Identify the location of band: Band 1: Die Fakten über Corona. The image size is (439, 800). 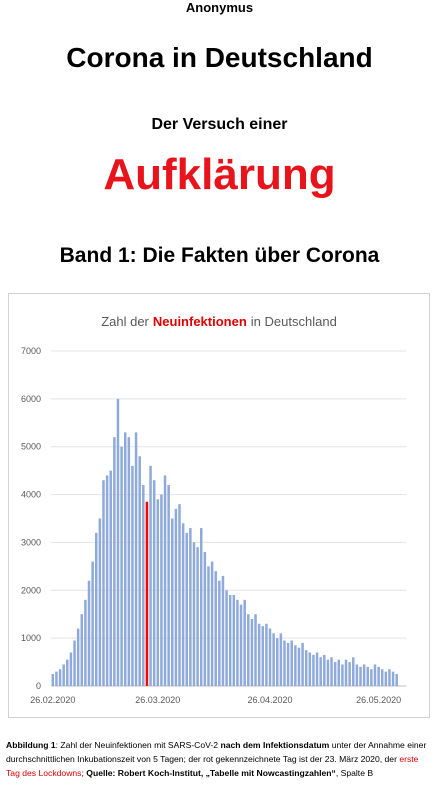
(219, 255).